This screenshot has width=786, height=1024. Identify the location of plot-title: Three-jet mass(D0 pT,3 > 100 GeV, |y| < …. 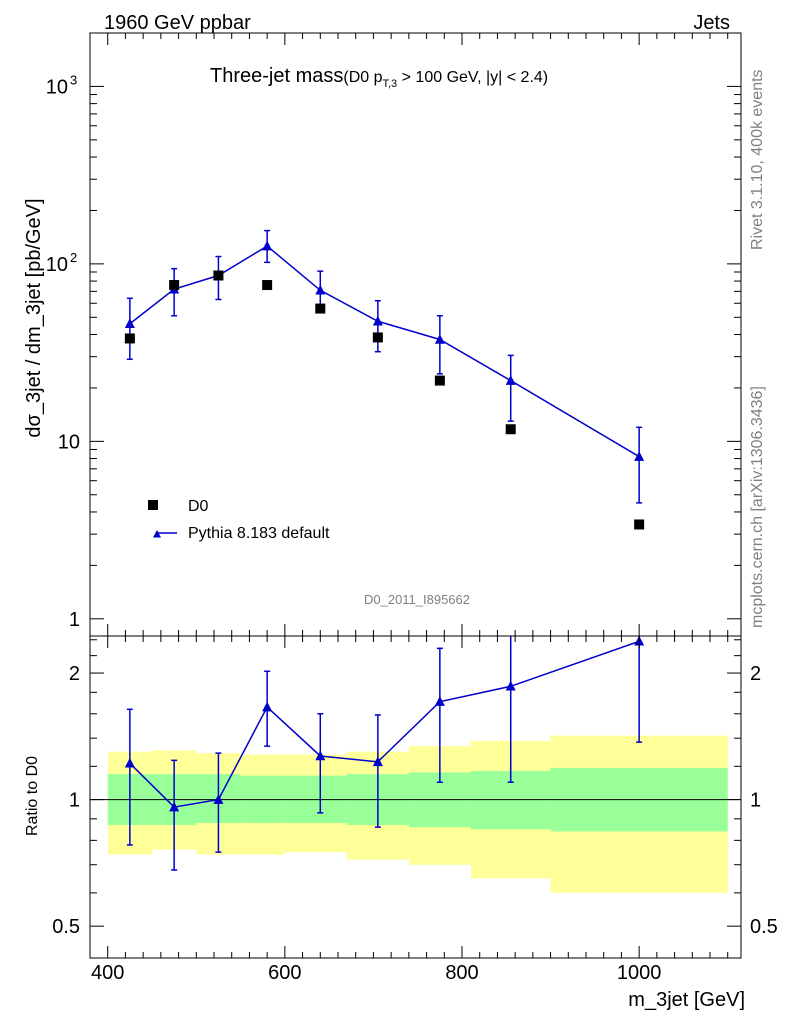
(379, 77).